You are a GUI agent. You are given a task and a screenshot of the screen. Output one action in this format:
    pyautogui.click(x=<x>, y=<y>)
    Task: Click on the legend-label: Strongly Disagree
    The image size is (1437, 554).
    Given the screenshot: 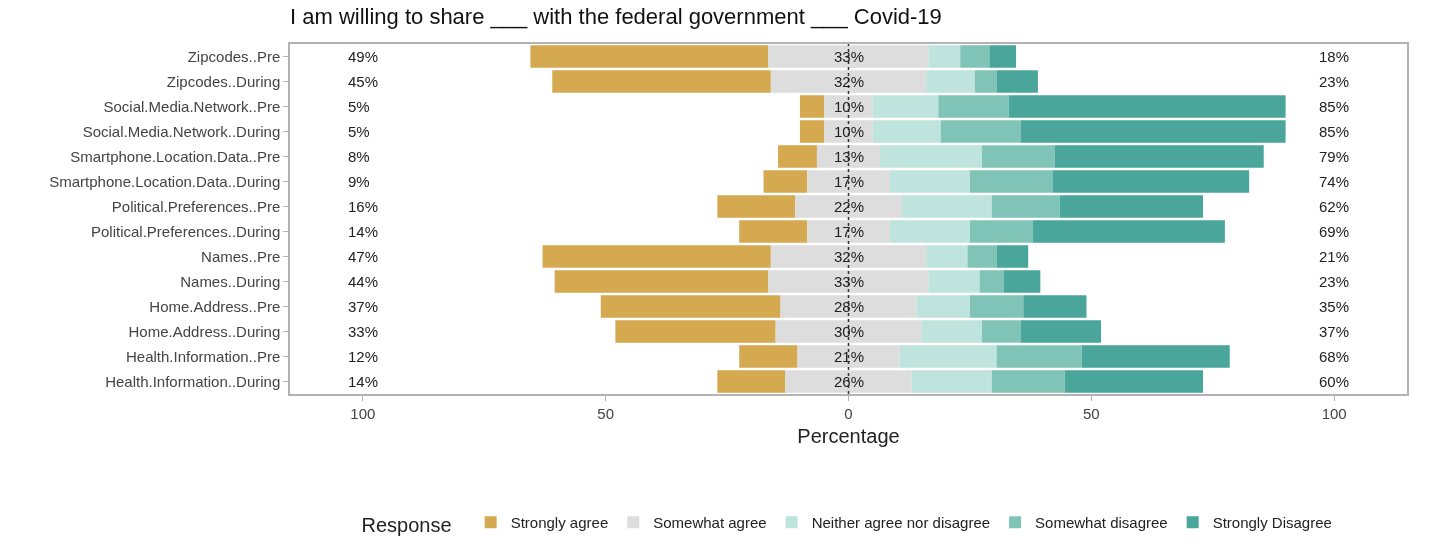 What is the action you would take?
    pyautogui.click(x=1272, y=523)
    